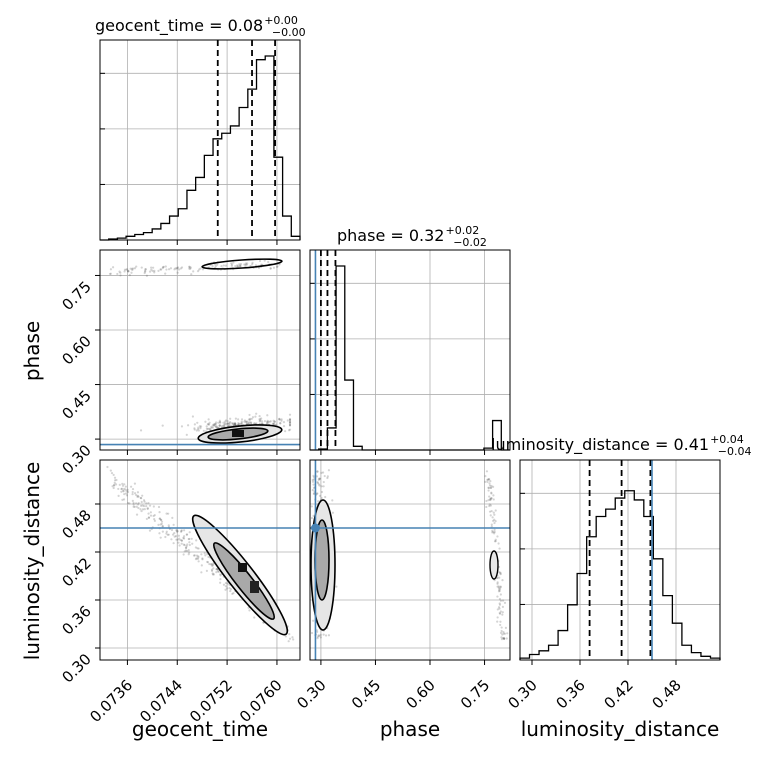  I want to click on hist-panel-luminosity_distance, so click(620, 560).